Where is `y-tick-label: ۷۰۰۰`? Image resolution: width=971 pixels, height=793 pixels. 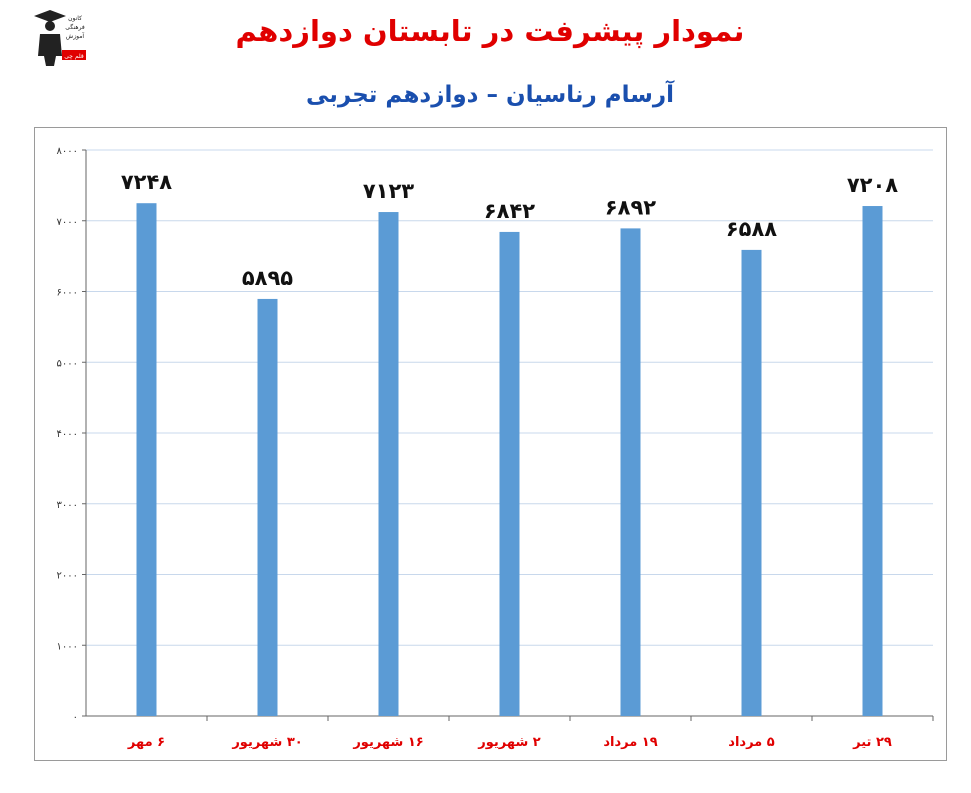
y-tick-label: ۷۰۰۰ is located at coordinates (67, 222).